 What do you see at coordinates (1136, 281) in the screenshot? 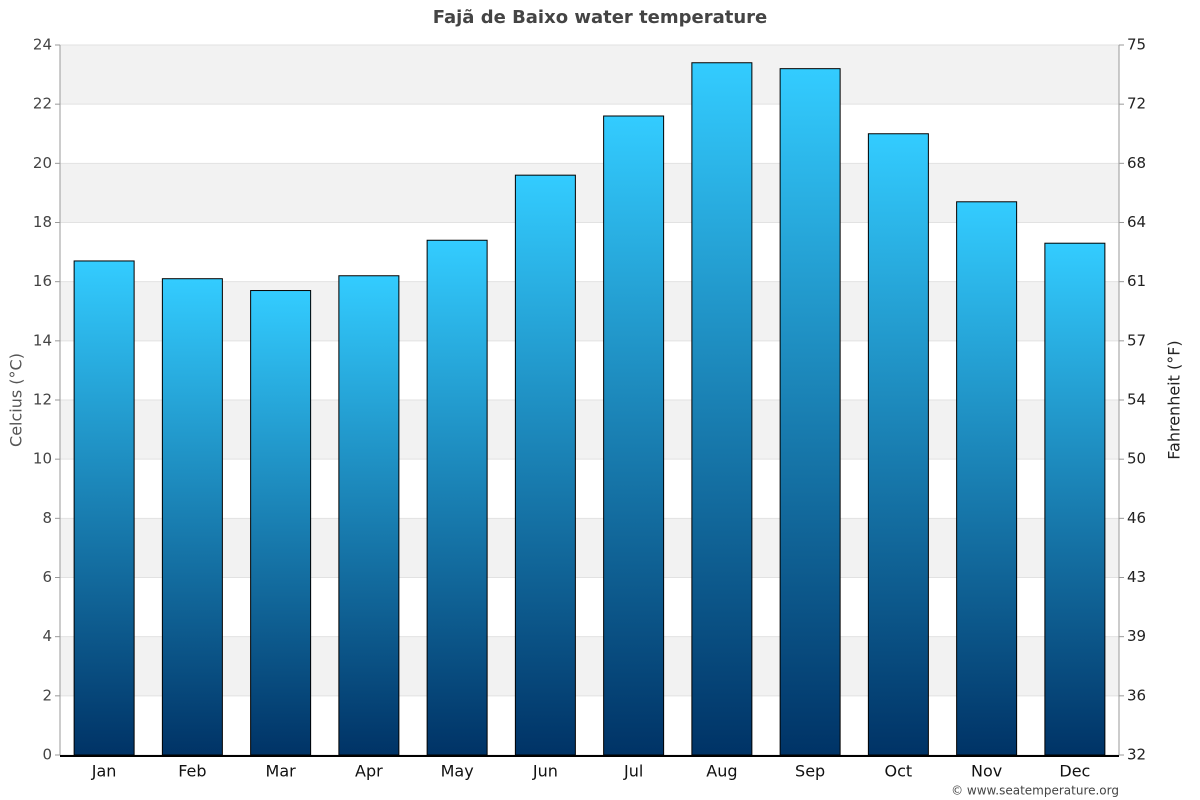
I see `y2-tick-label: 61` at bounding box center [1136, 281].